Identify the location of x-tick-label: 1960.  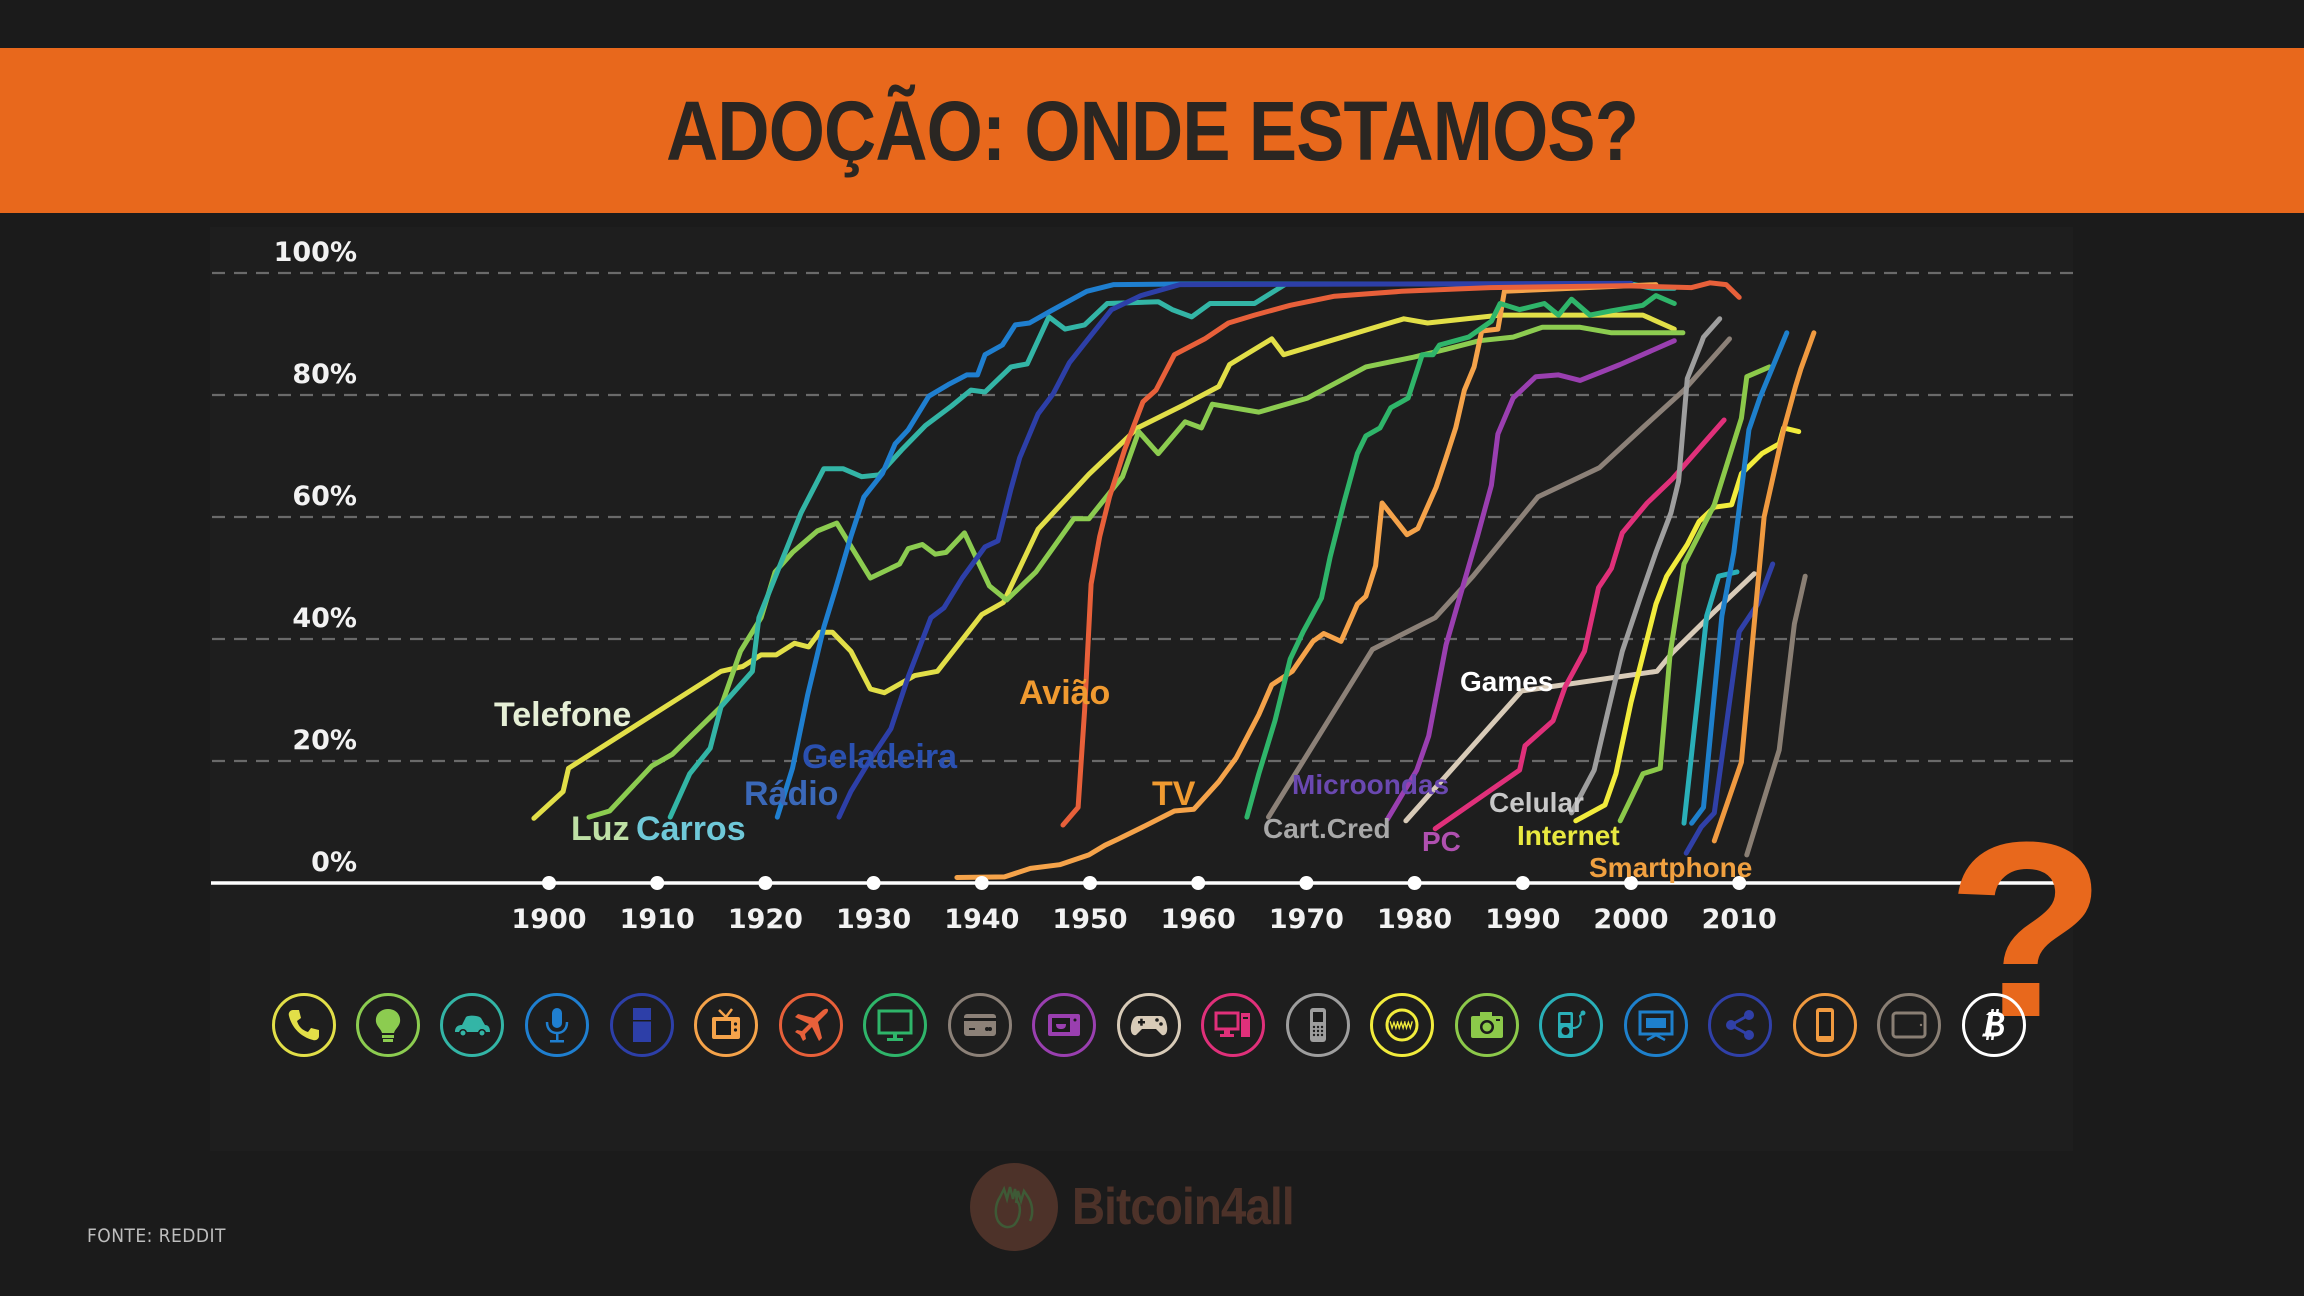
(1198, 919).